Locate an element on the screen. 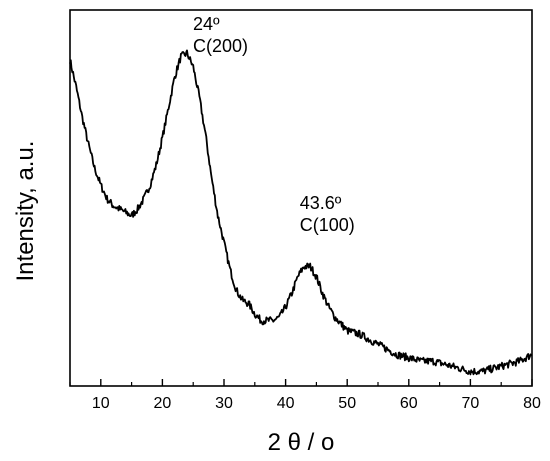 This screenshot has width=550, height=461. annotations: 24º C(200) 43.6º C(100) is located at coordinates (274, 124).